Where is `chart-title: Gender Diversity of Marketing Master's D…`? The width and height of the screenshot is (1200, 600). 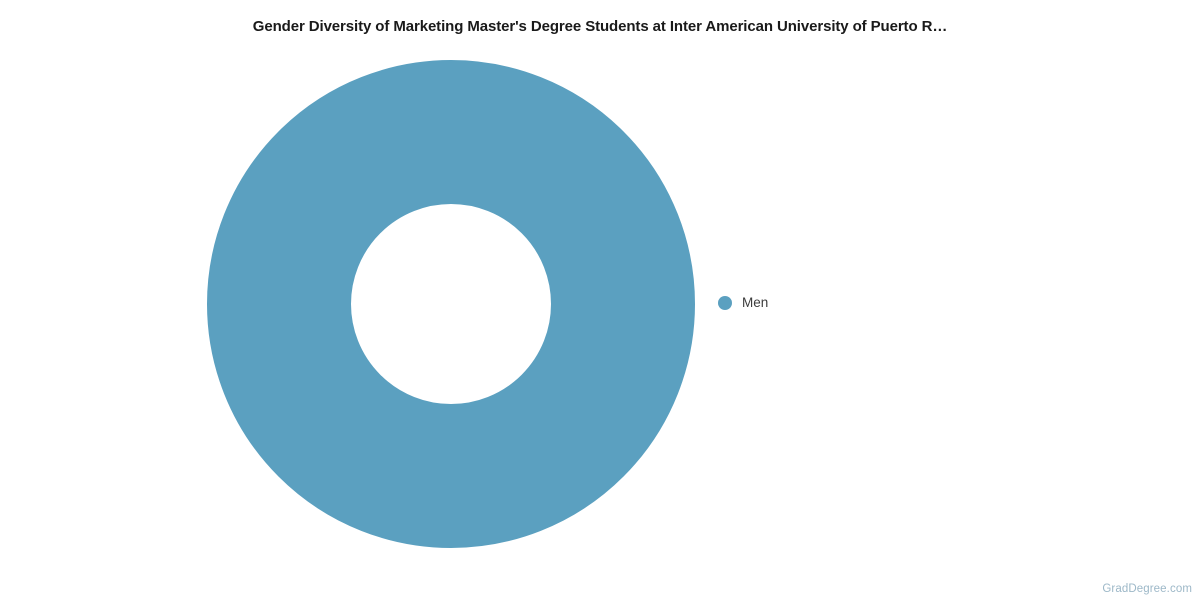 chart-title: Gender Diversity of Marketing Master's D… is located at coordinates (600, 26).